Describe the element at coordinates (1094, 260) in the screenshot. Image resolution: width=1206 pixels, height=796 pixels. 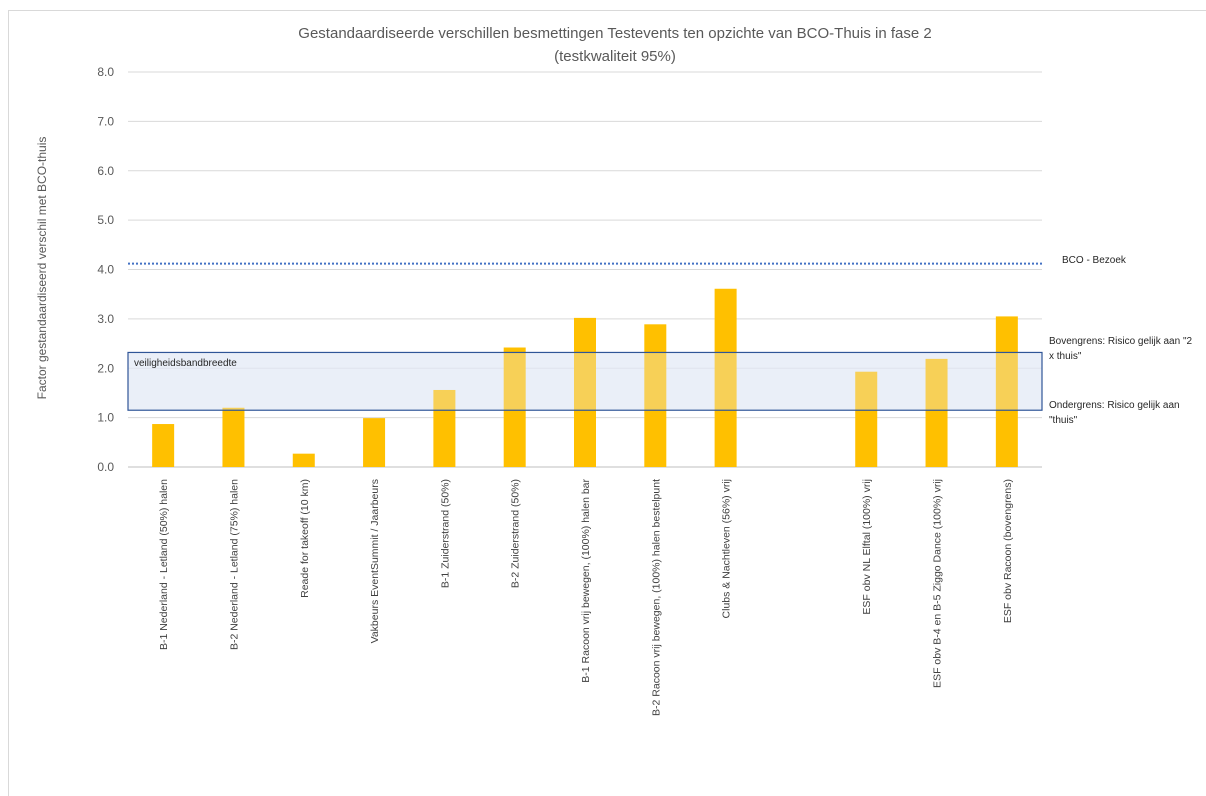
I see `reference-line-label: BCO - Bezoek` at that location.